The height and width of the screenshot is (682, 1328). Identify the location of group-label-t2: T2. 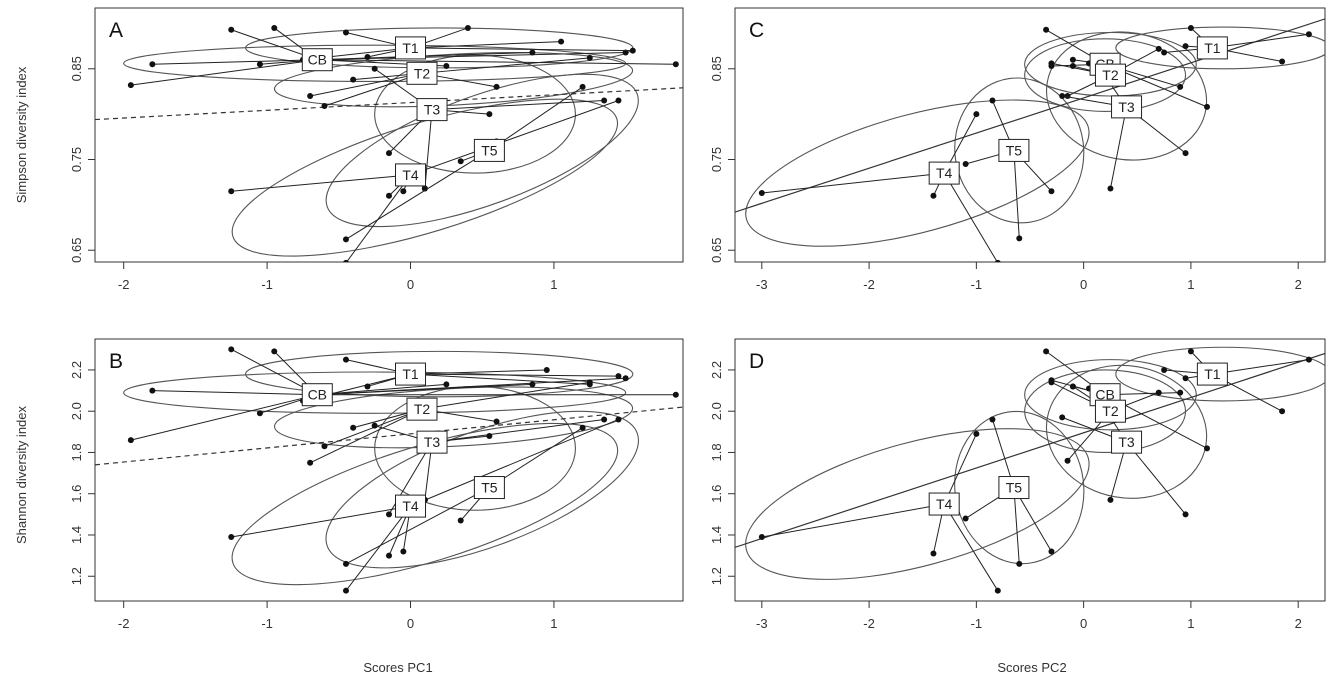
(422, 73).